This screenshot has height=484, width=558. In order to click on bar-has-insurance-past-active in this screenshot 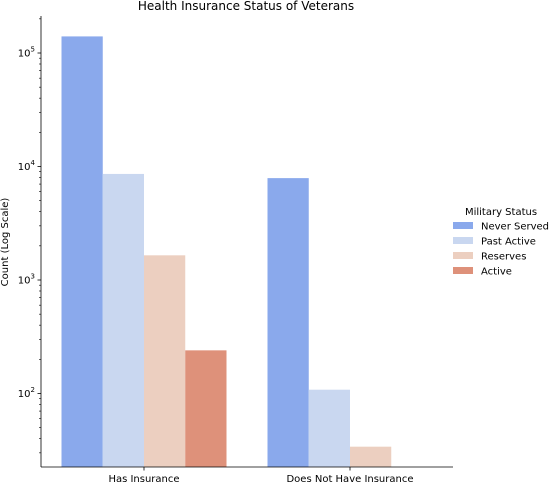, I will do `click(123, 320)`.